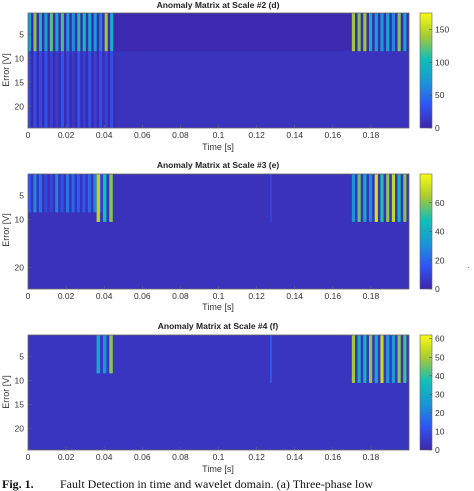 This screenshot has width=474, height=491. I want to click on y-tick-label: 20, so click(20, 428).